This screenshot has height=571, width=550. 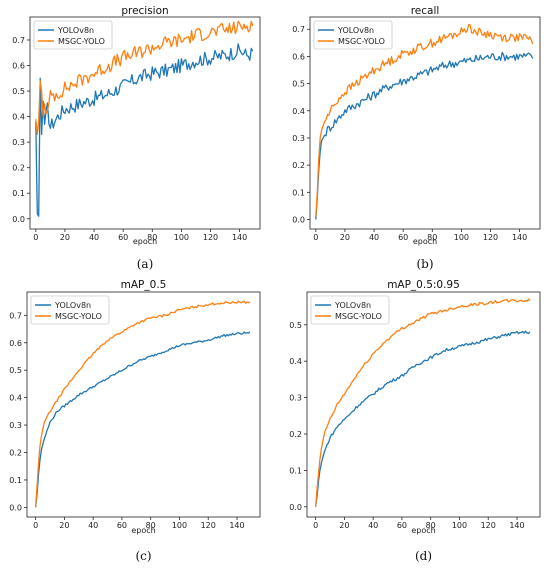 What do you see at coordinates (425, 11) in the screenshot?
I see `chart-title: recall` at bounding box center [425, 11].